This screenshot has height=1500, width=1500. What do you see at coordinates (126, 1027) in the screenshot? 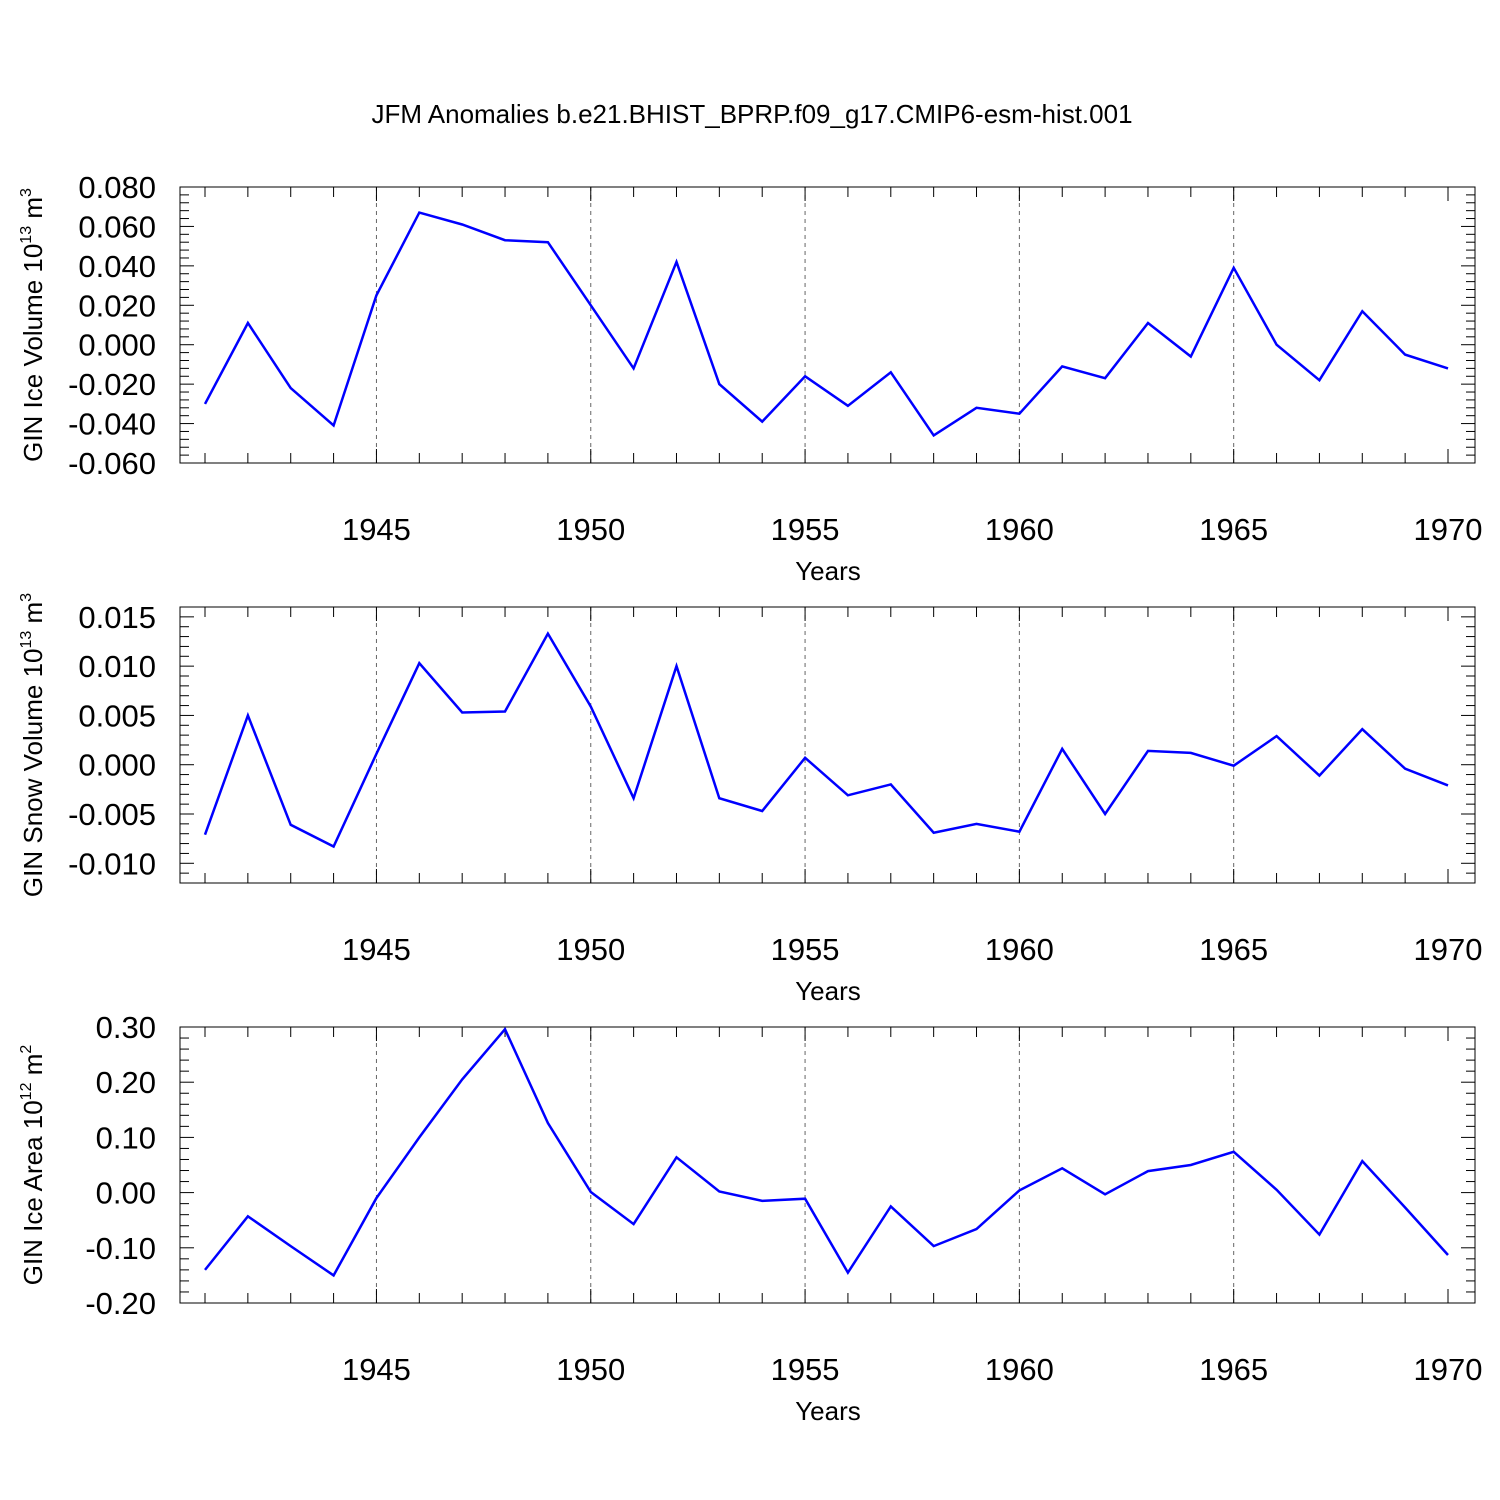
I see `y-tick-label: 0.30` at bounding box center [126, 1027].